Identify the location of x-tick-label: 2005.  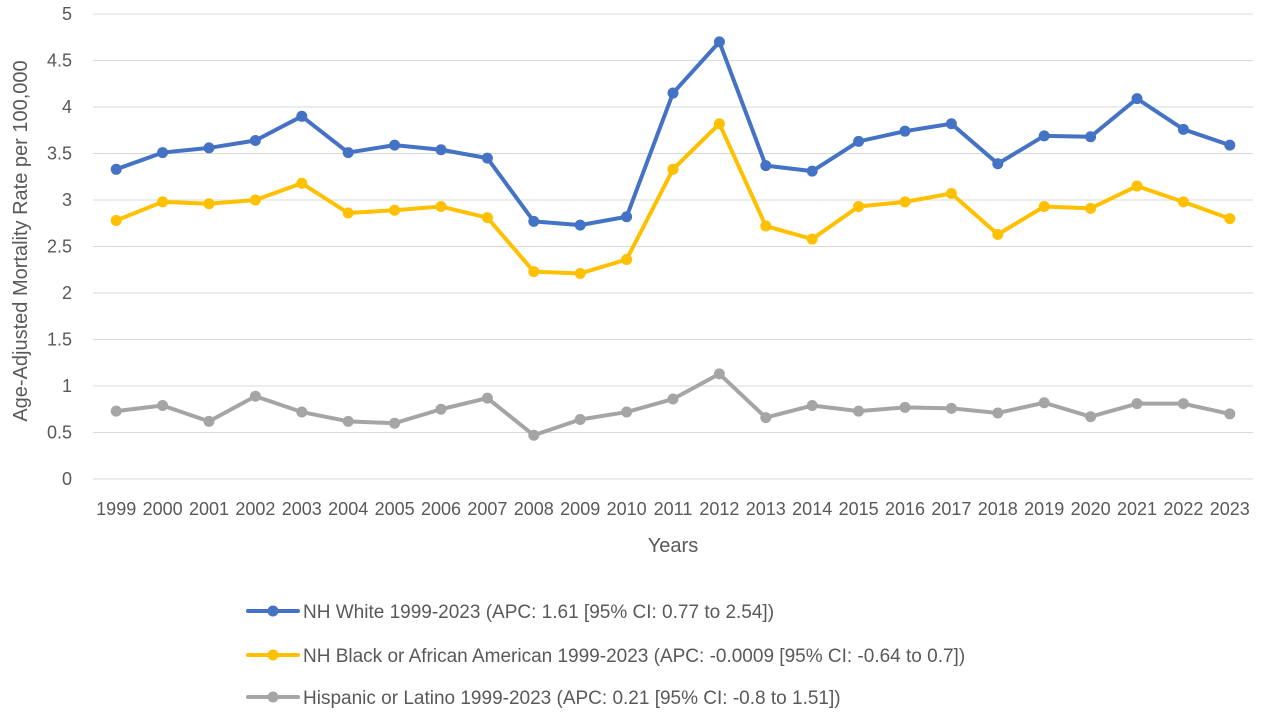
(395, 509).